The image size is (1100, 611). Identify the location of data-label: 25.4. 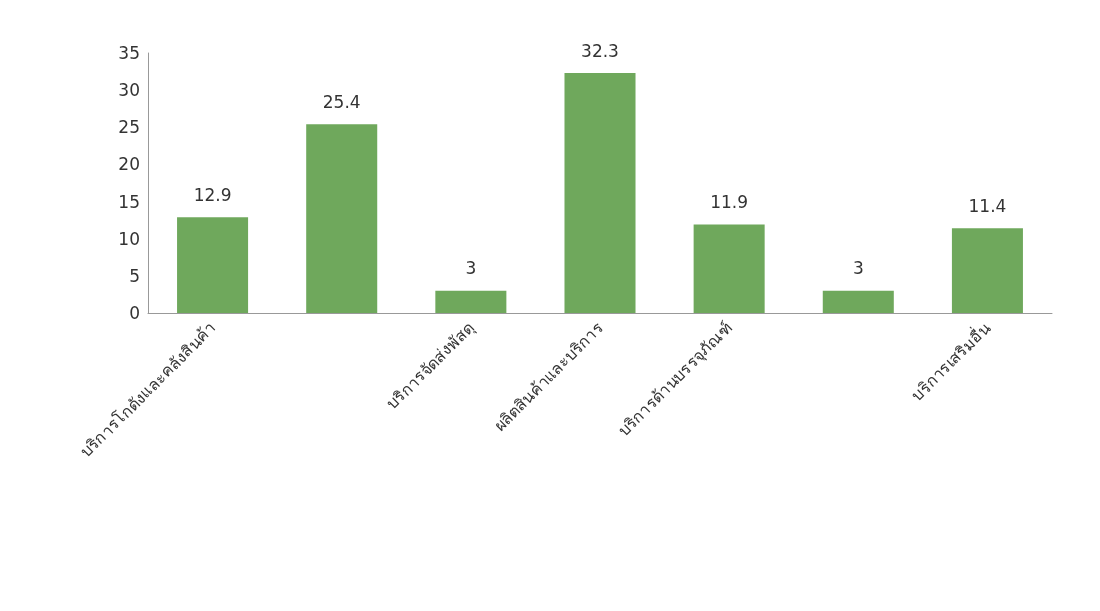
(341, 101).